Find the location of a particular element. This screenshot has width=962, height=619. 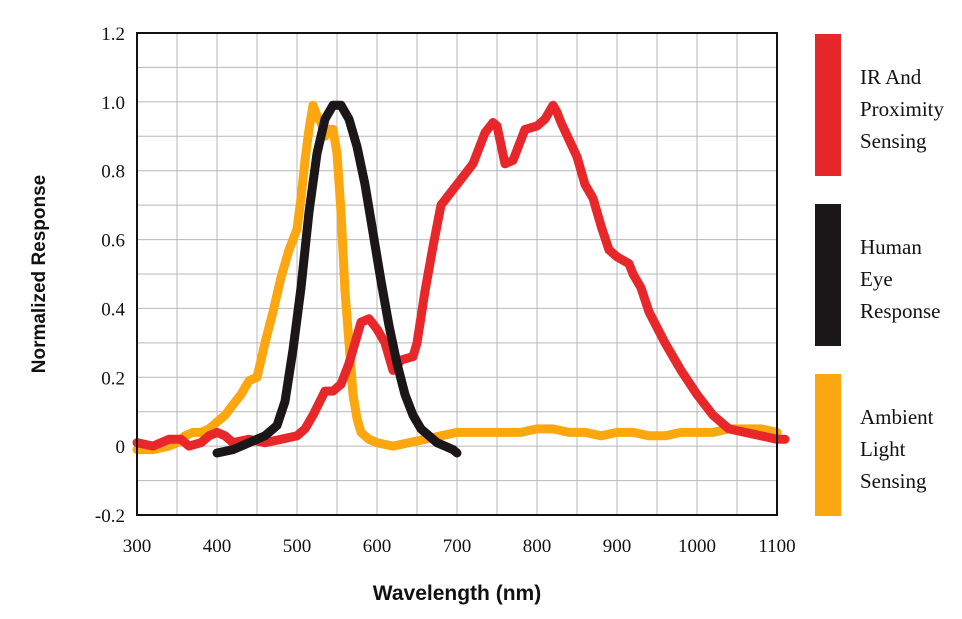

y-tick-label: 1.0 is located at coordinates (113, 103).